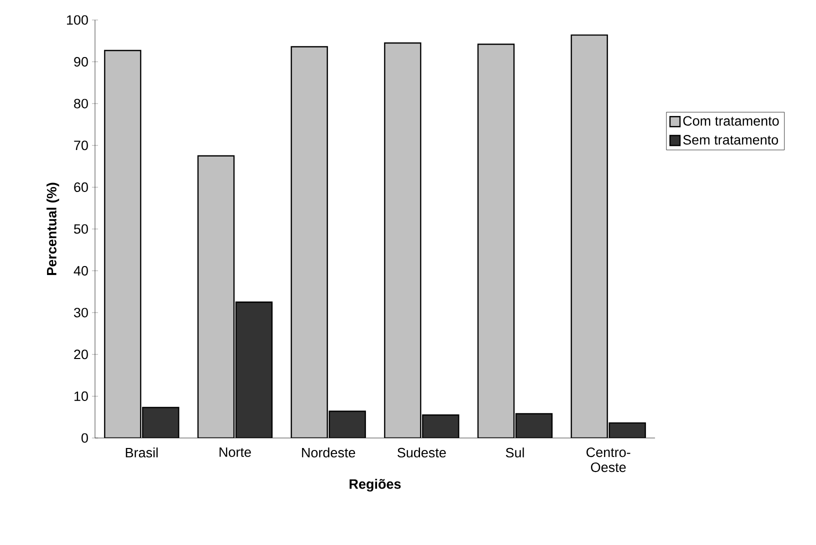  I want to click on y-tick-label: 50, so click(81, 229).